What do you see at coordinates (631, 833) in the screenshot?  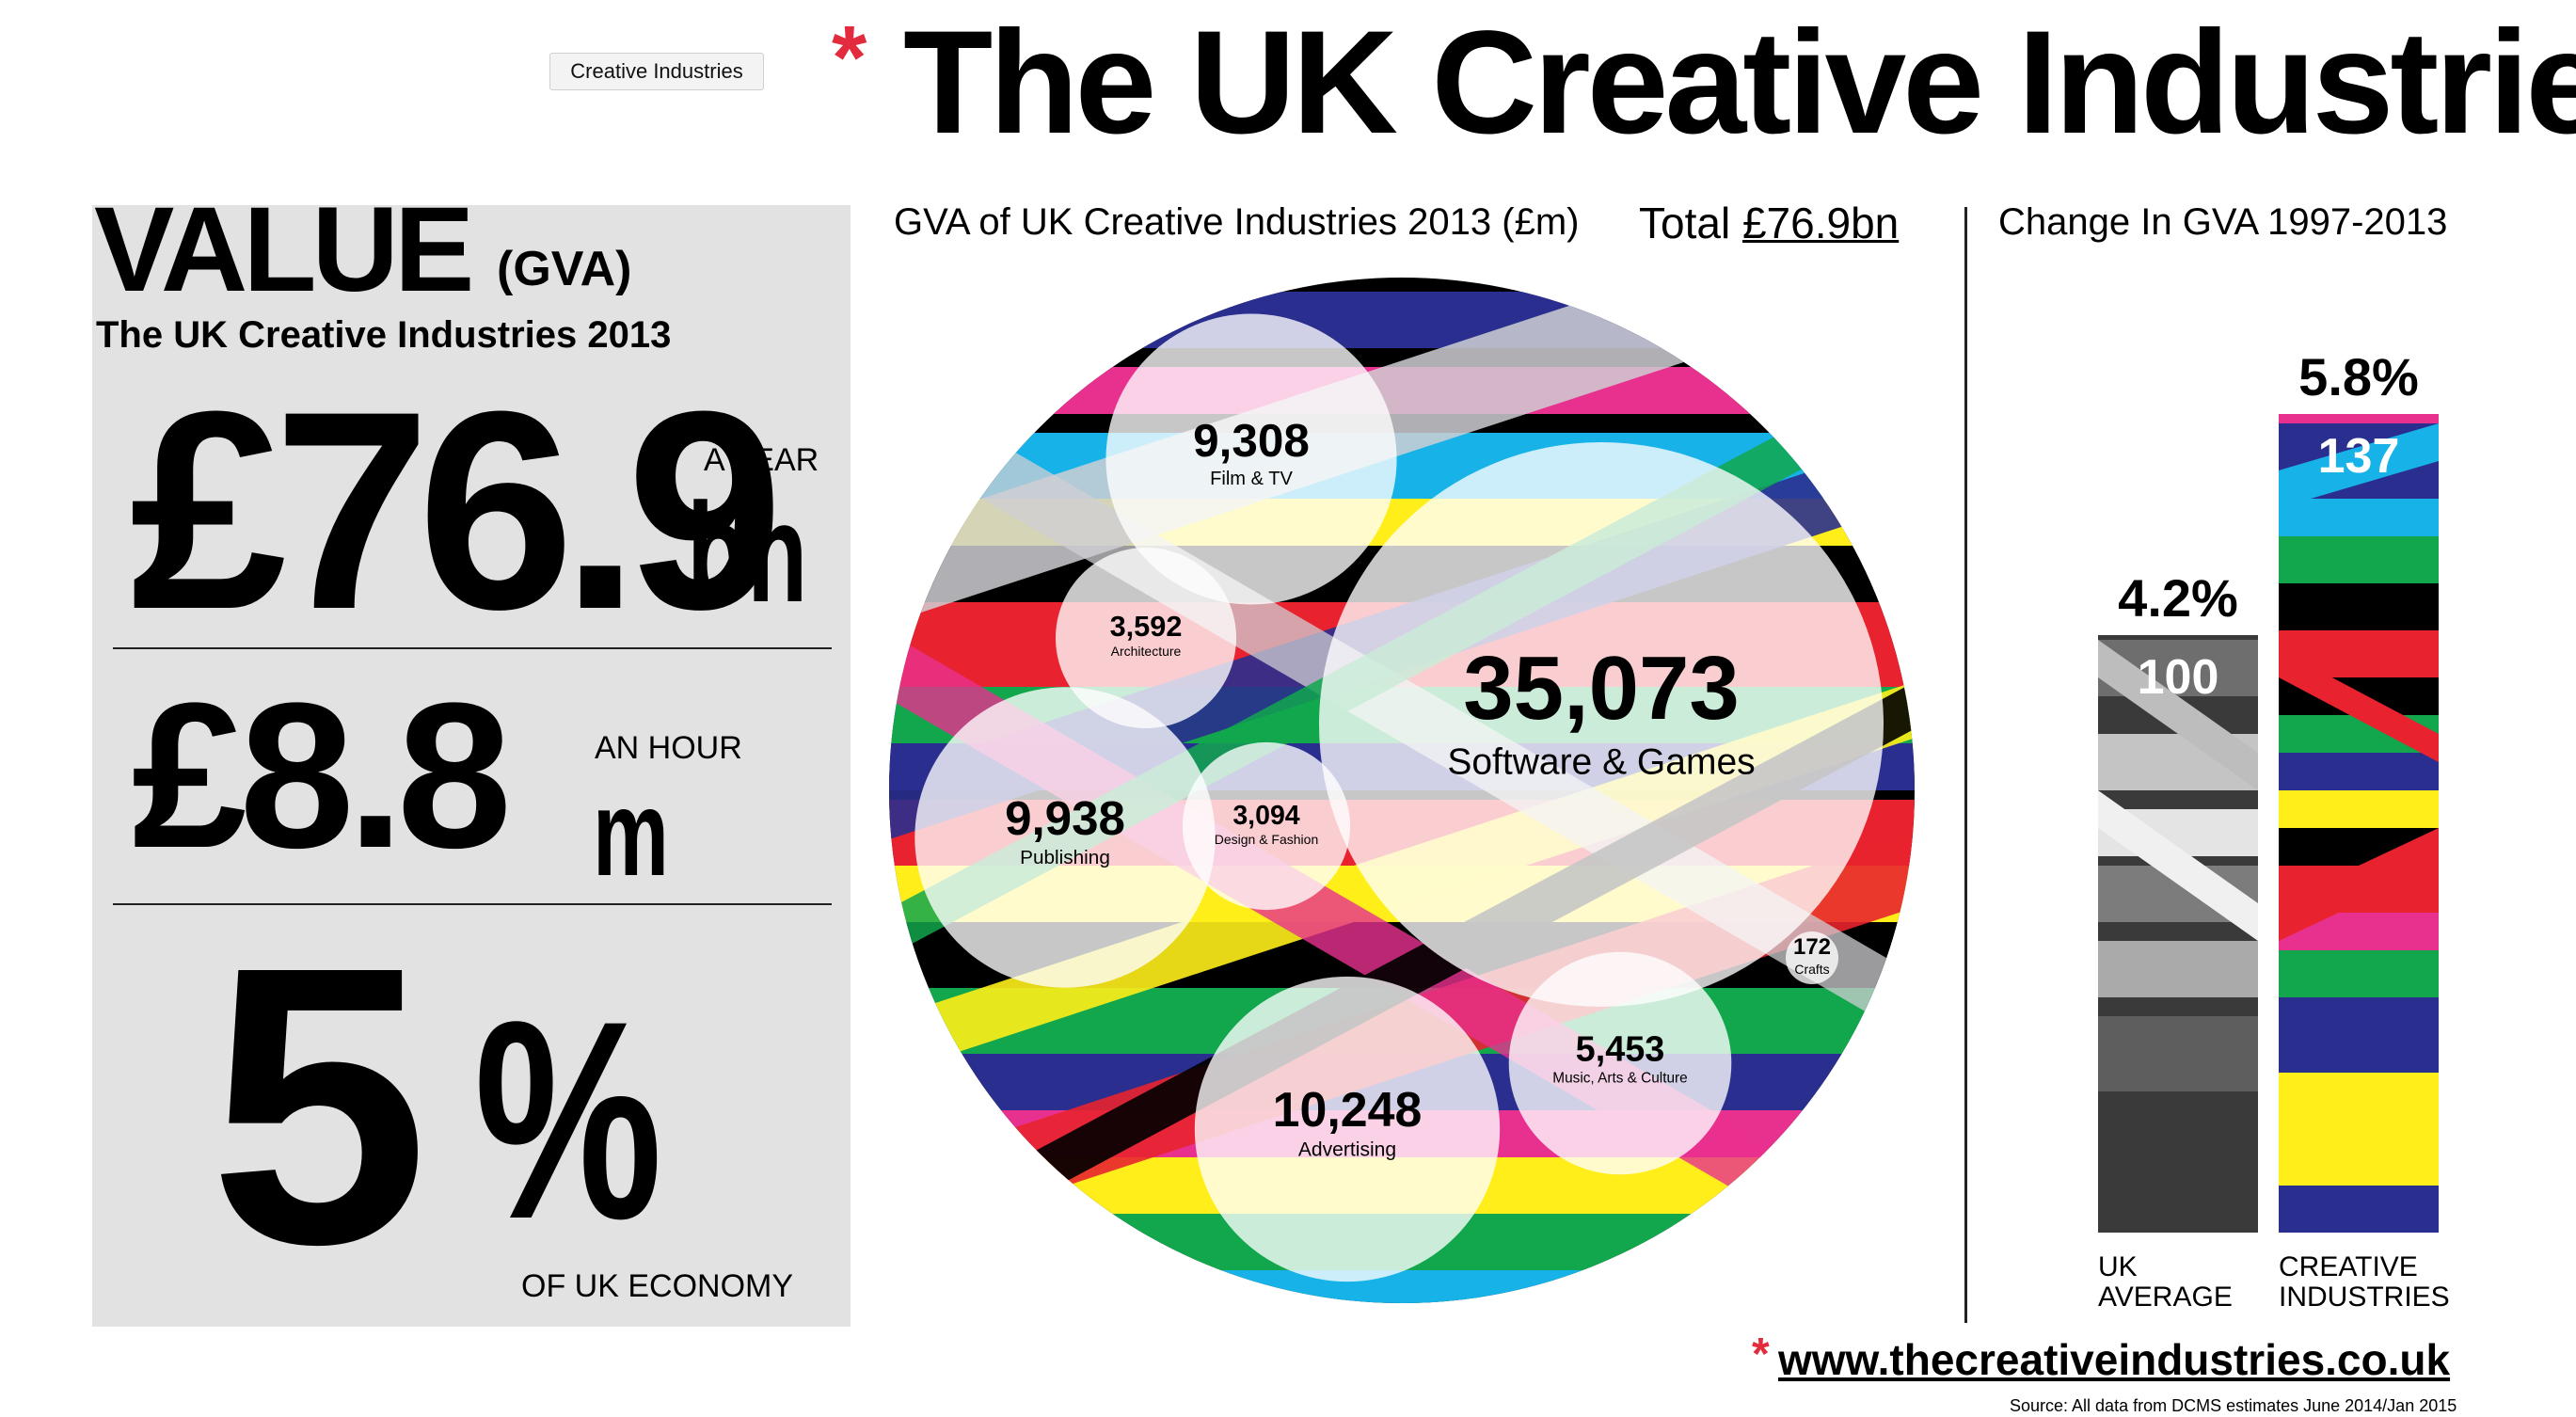 I see `stat-hourly-unit: m` at bounding box center [631, 833].